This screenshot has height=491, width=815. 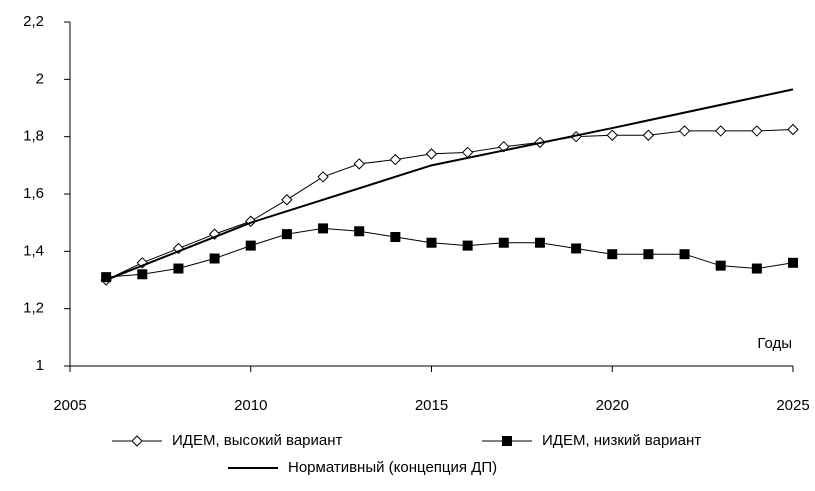 What do you see at coordinates (392, 467) in the screenshot?
I see `legend-label: Нормативный (концепция ДП)` at bounding box center [392, 467].